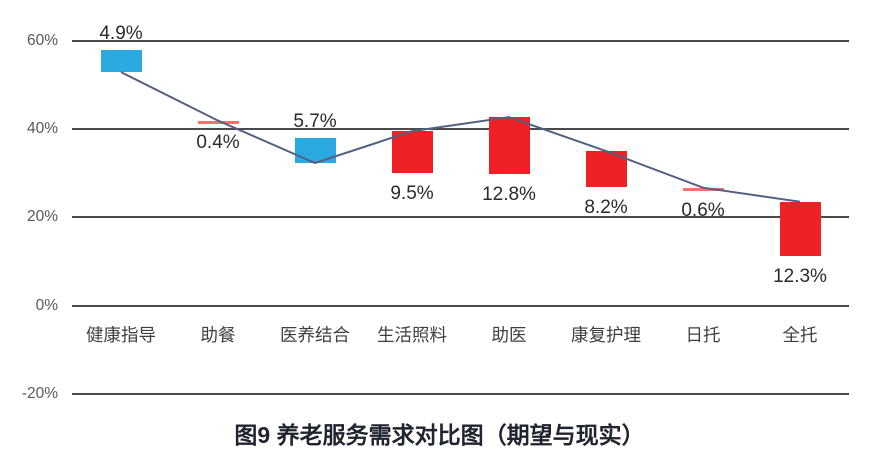  Describe the element at coordinates (703, 189) in the screenshot. I see `bar-日托` at that location.